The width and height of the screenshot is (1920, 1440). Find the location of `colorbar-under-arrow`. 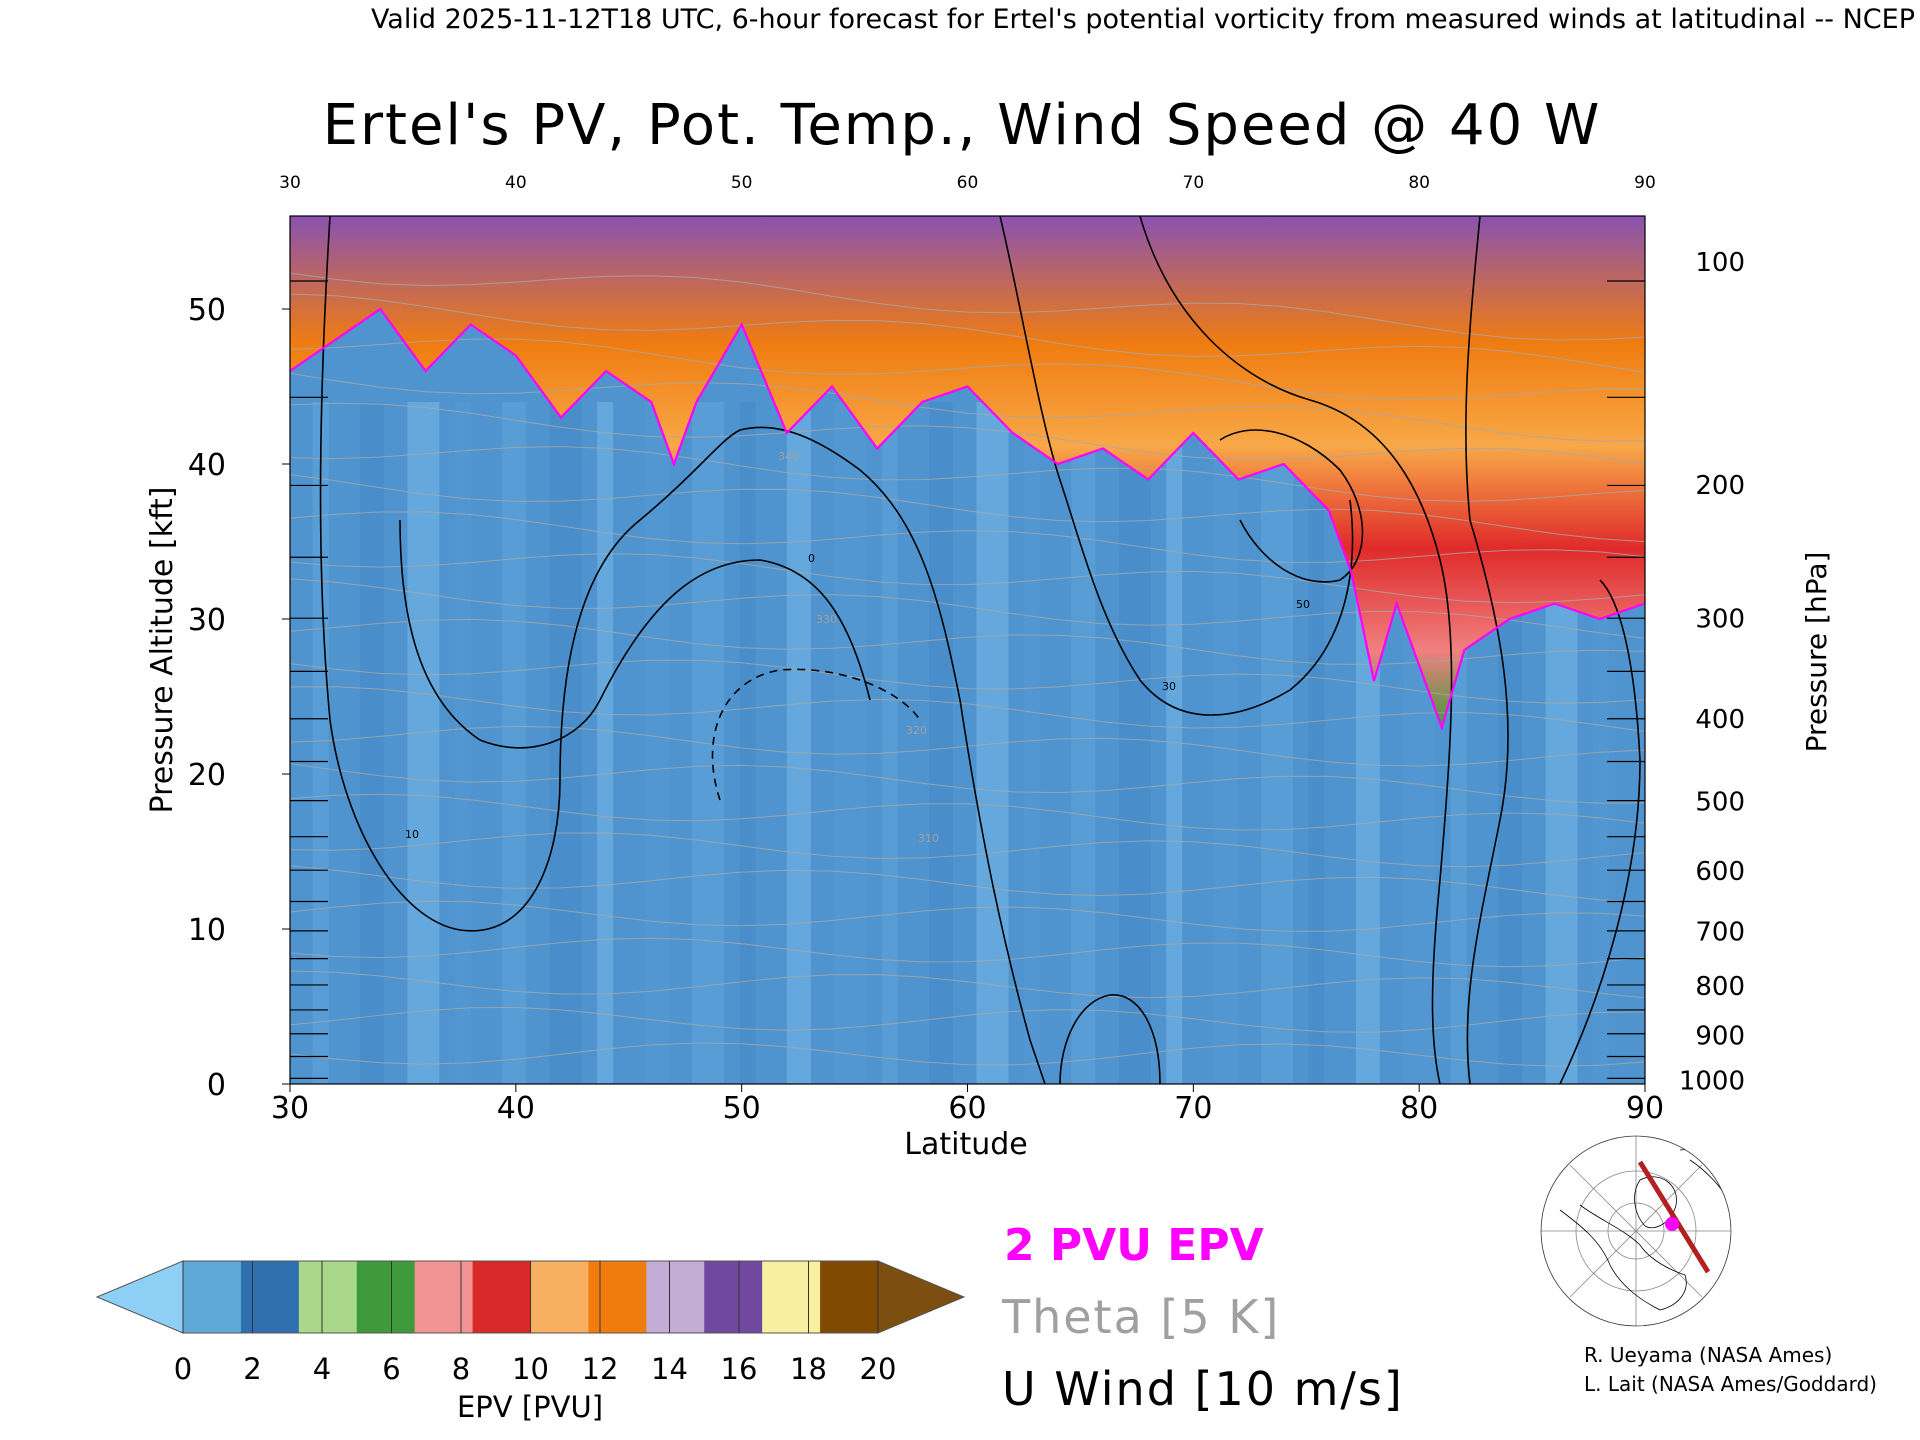

colorbar-under-arrow is located at coordinates (139, 1297).